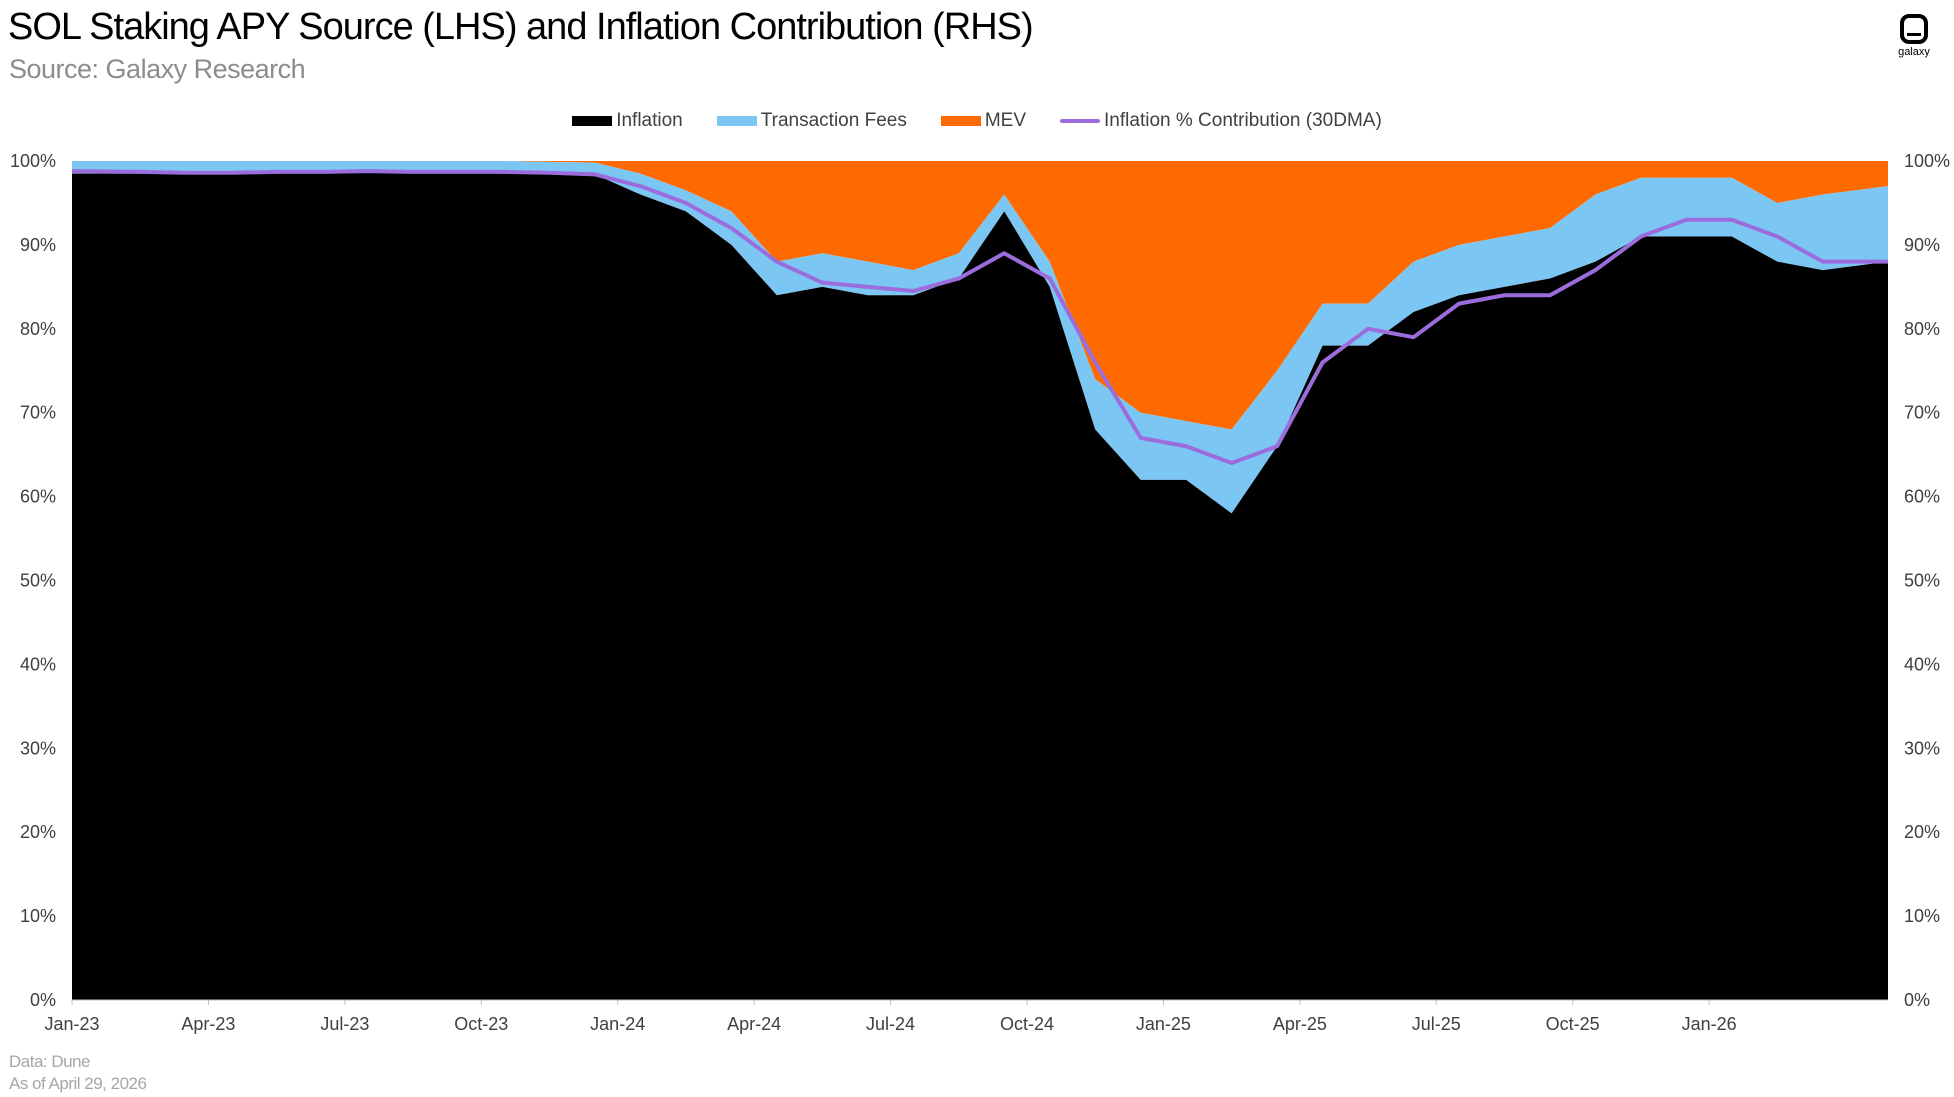 The image size is (1954, 1097). I want to click on legend-label-transaction-fees: Transaction Fees, so click(833, 120).